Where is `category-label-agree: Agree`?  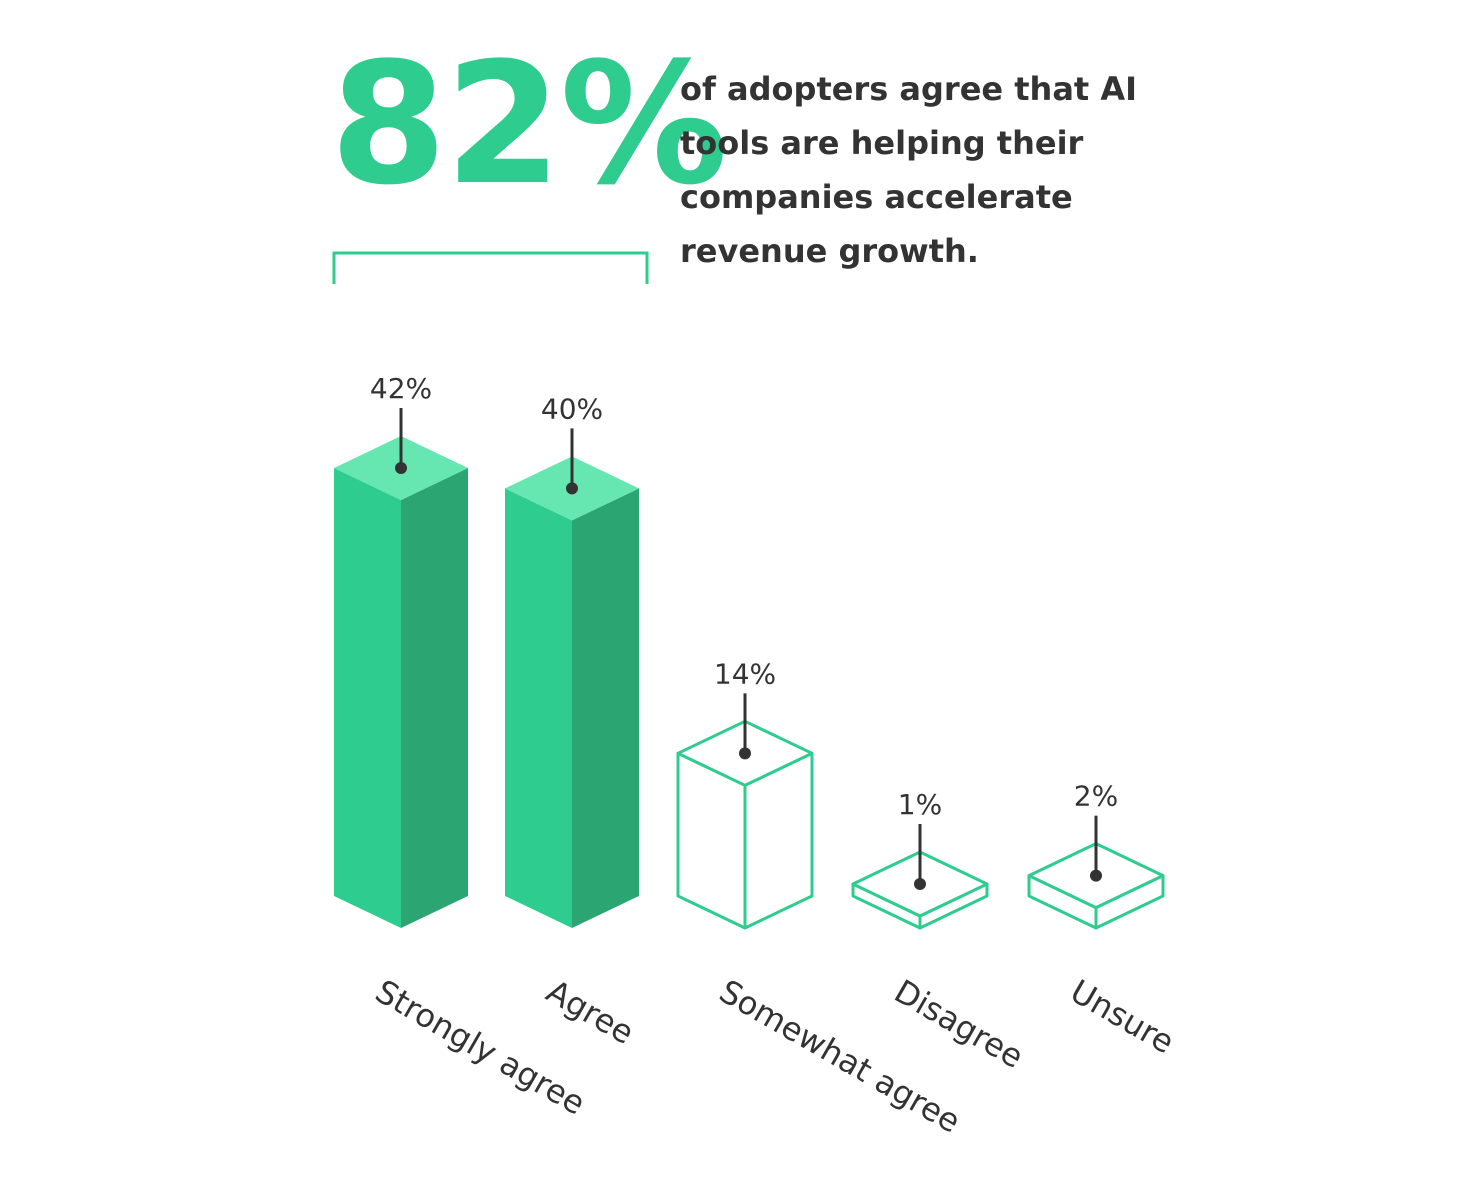 category-label-agree: Agree is located at coordinates (590, 1012).